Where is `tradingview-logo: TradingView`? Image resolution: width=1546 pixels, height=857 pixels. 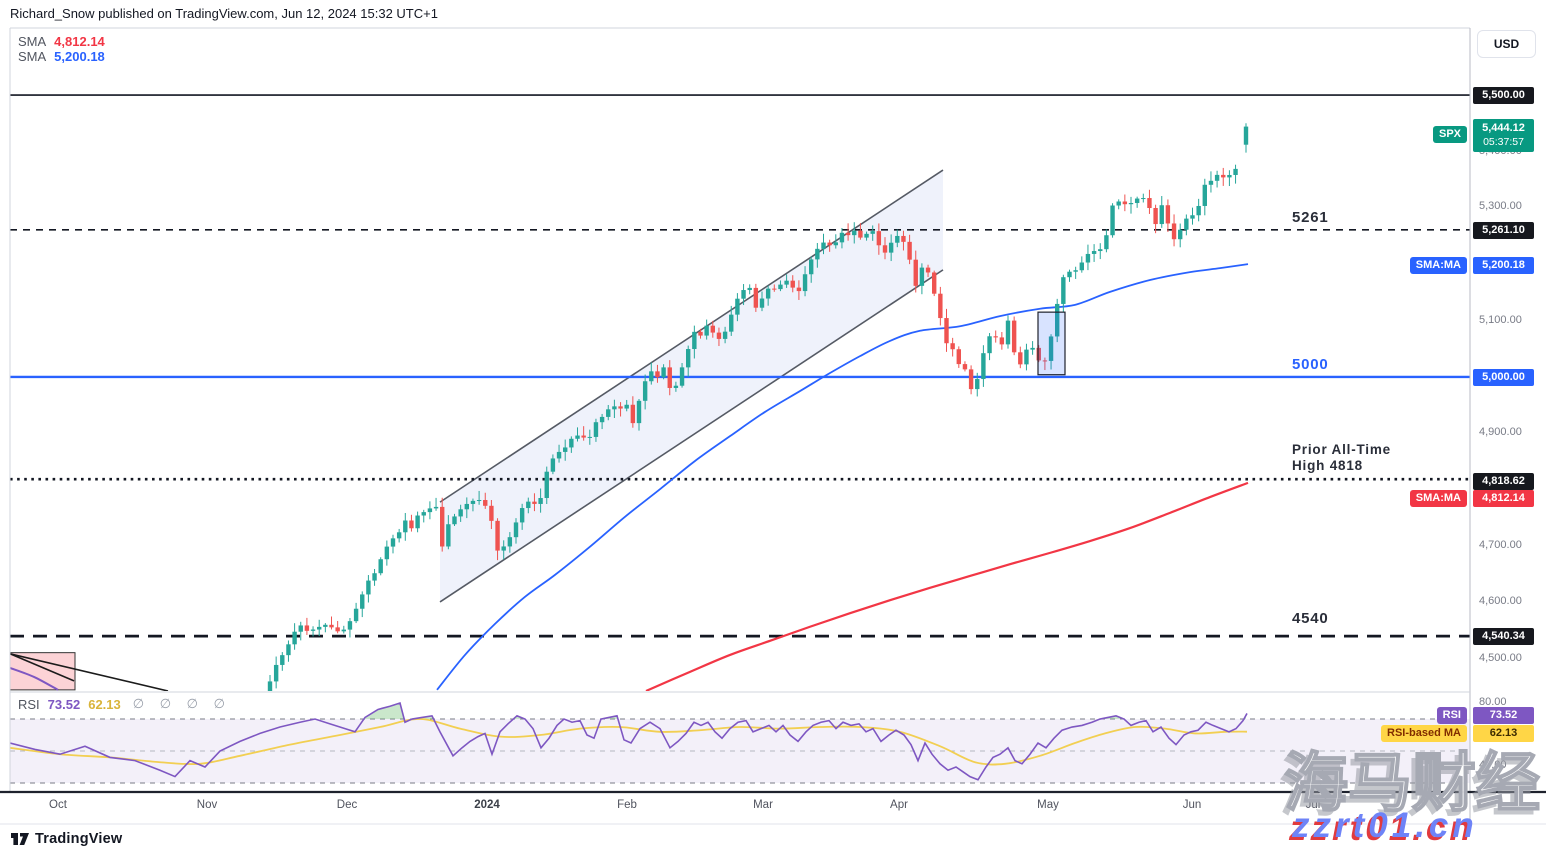 tradingview-logo: TradingView is located at coordinates (66, 839).